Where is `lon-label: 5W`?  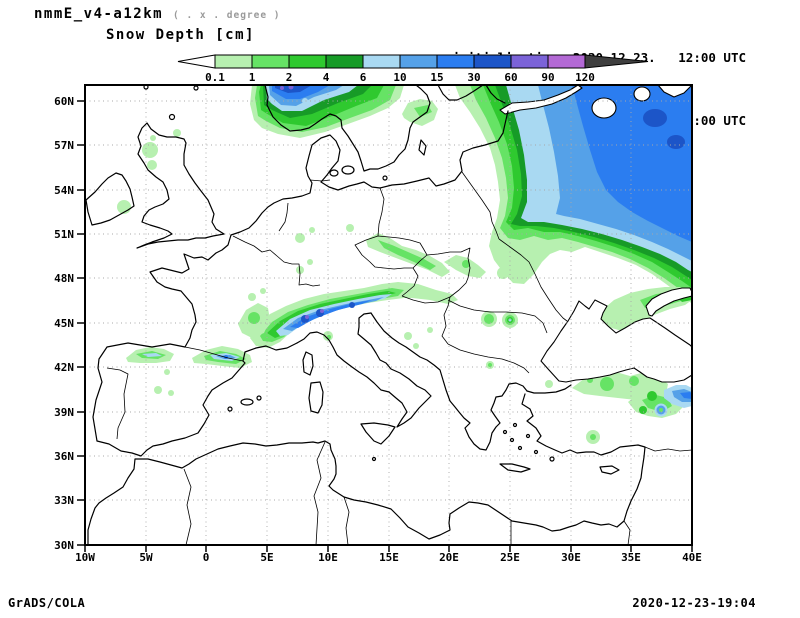 lon-label: 5W is located at coordinates (146, 557).